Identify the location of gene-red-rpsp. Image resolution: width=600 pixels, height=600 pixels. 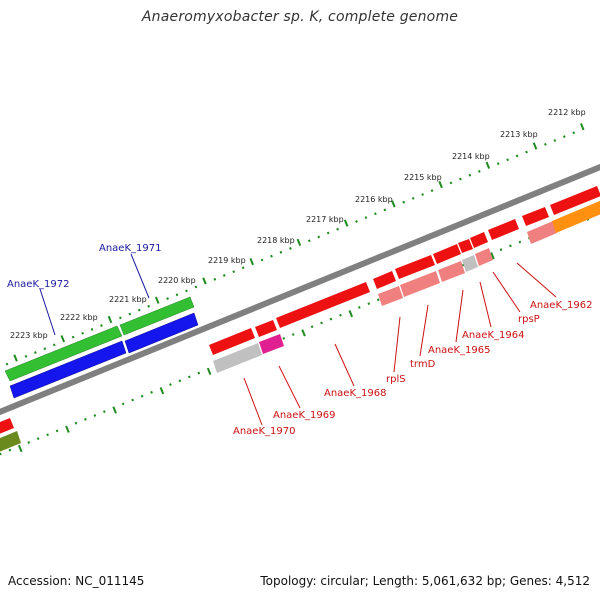
(479, 240).